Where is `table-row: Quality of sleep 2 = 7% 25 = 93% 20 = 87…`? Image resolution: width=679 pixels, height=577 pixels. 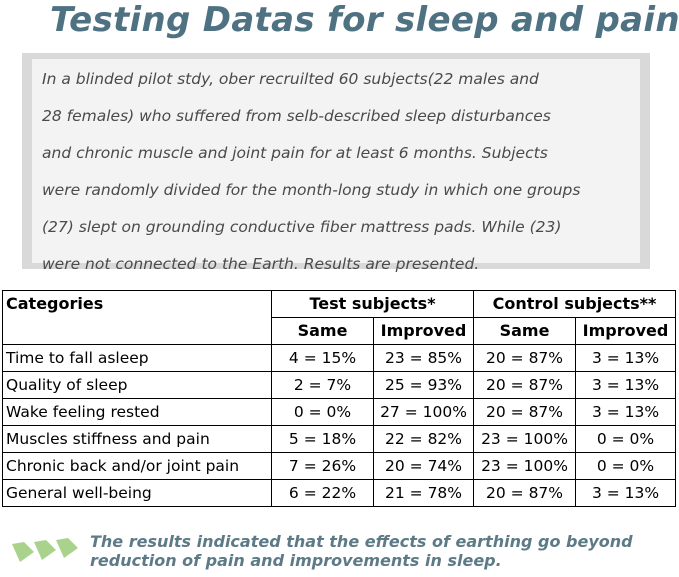 table-row: Quality of sleep 2 = 7% 25 = 93% 20 = 87… is located at coordinates (339, 385).